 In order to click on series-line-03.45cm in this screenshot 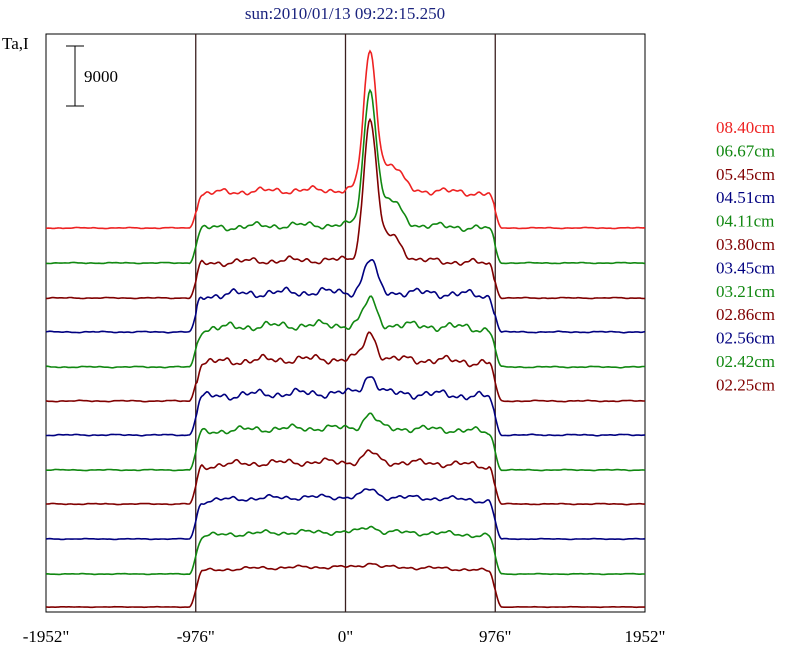, I will do `click(345, 406)`.